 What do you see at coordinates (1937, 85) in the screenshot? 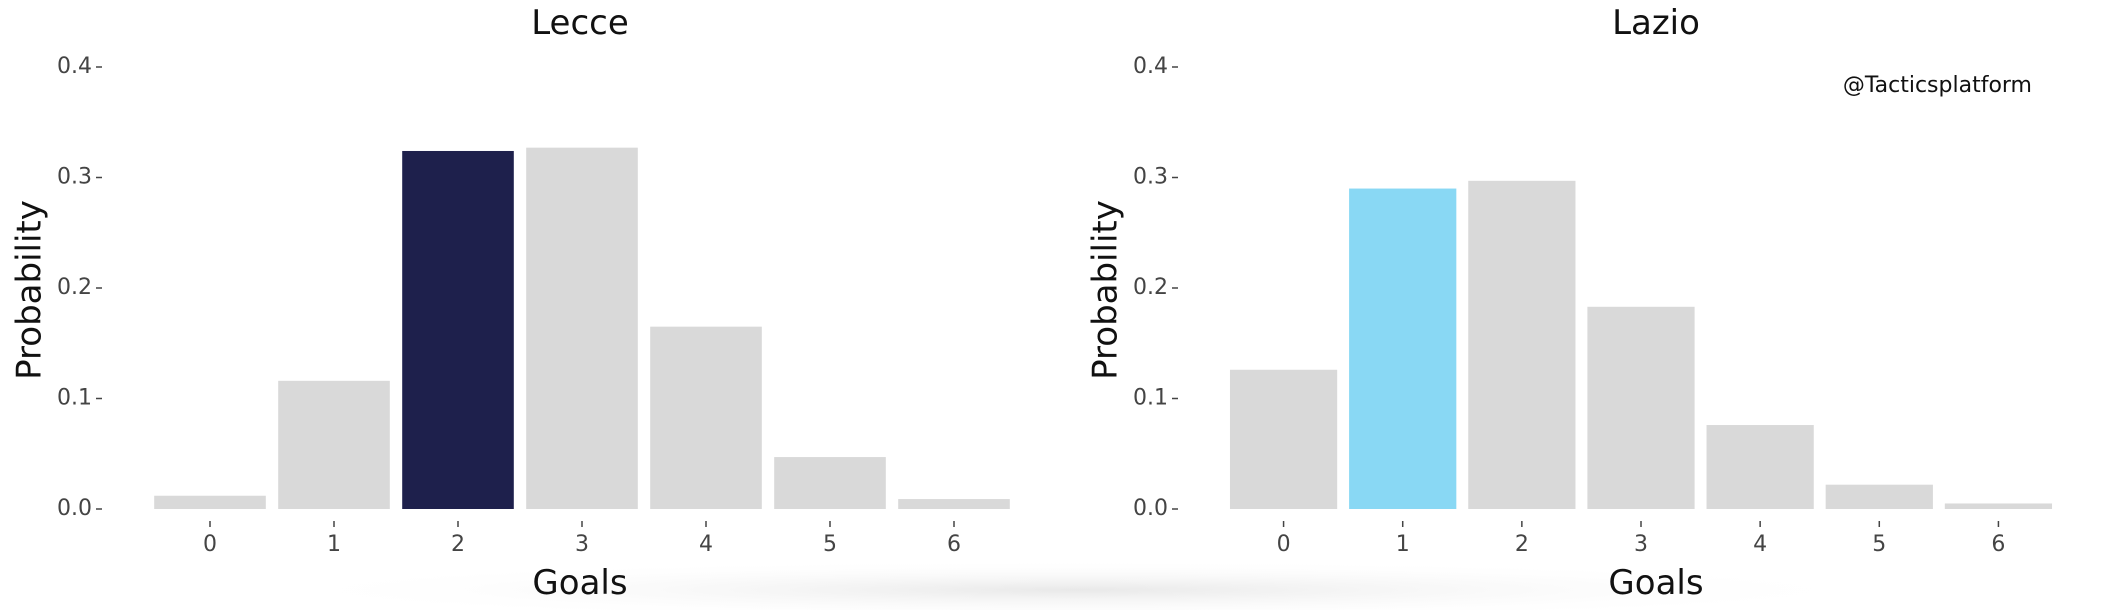
I see `watermark: @Tacticsplatform` at bounding box center [1937, 85].